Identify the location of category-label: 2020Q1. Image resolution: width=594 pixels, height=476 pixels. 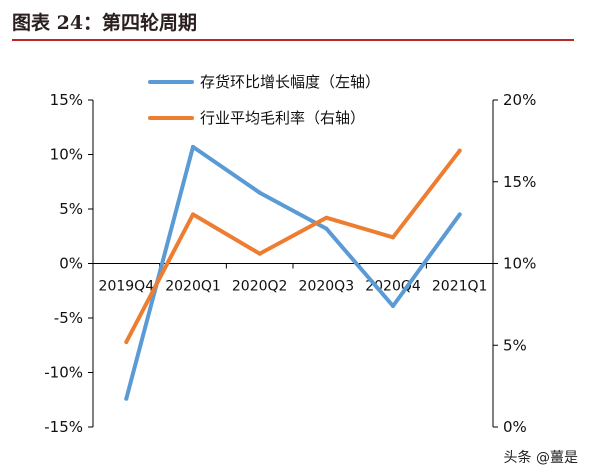
(193, 287).